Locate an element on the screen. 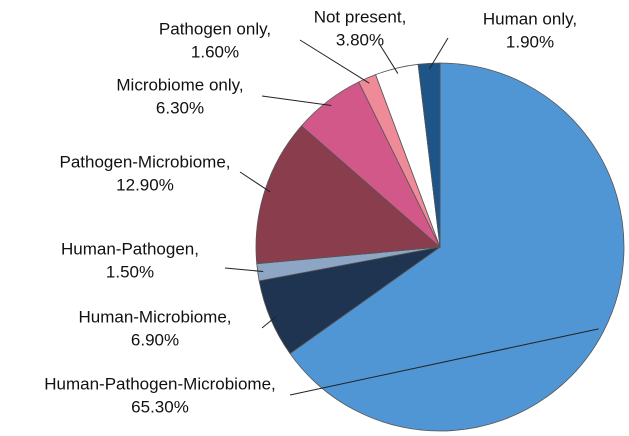 This screenshot has height=436, width=629. slice-label: Human-Pathogen, is located at coordinates (130, 248).